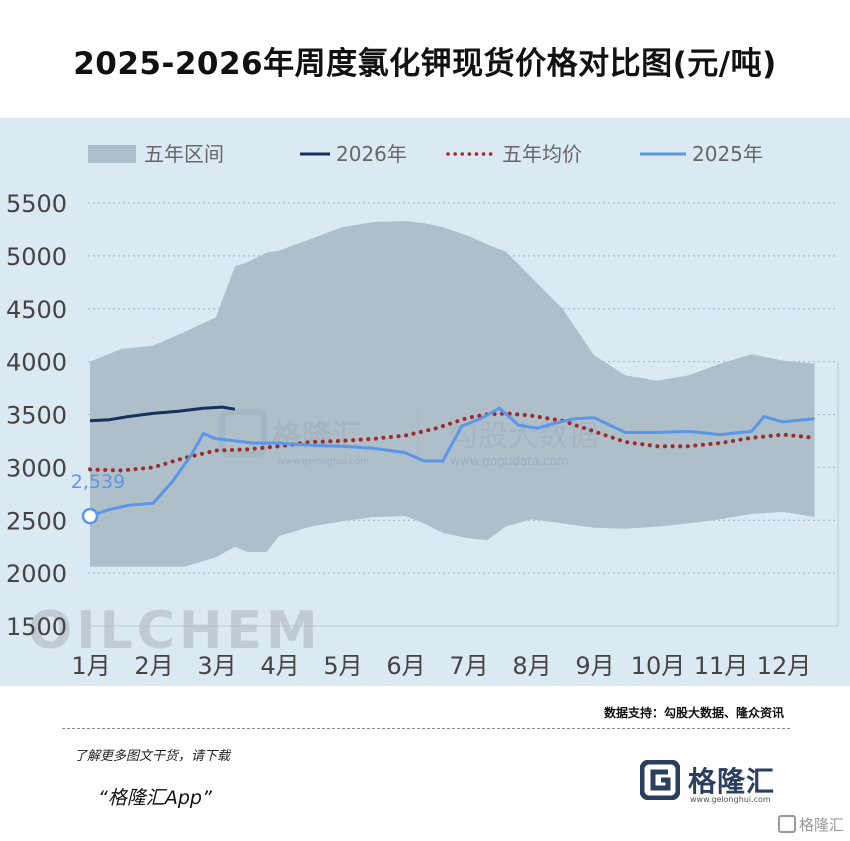 The width and height of the screenshot is (850, 841). What do you see at coordinates (36, 257) in the screenshot?
I see `y-tick-label: 5000` at bounding box center [36, 257].